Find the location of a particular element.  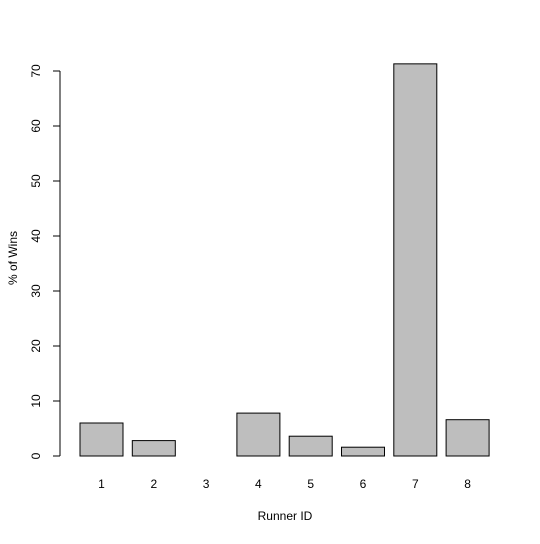

x-tick-label: 4 is located at coordinates (258, 484).